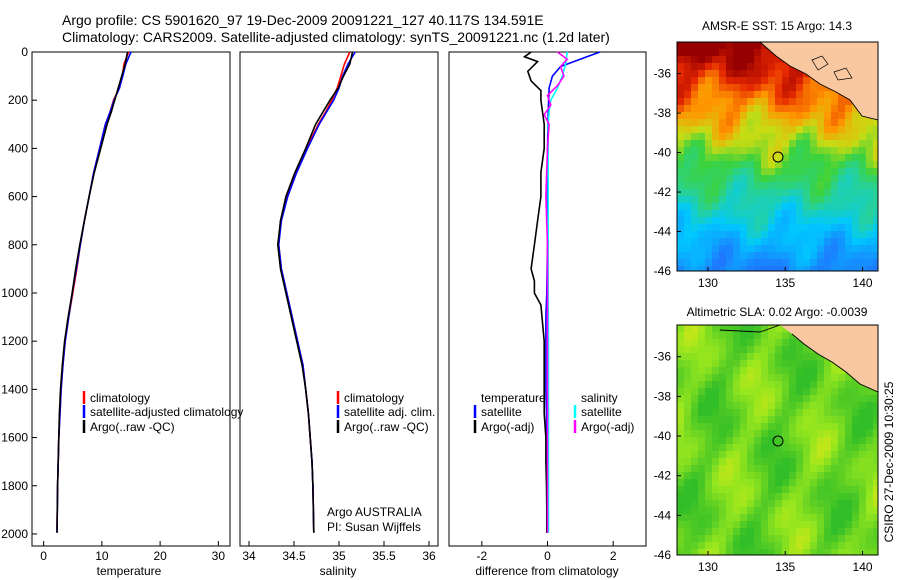 Image resolution: width=900 pixels, height=580 pixels. What do you see at coordinates (818, 81) in the screenshot?
I see `coastline` at bounding box center [818, 81].